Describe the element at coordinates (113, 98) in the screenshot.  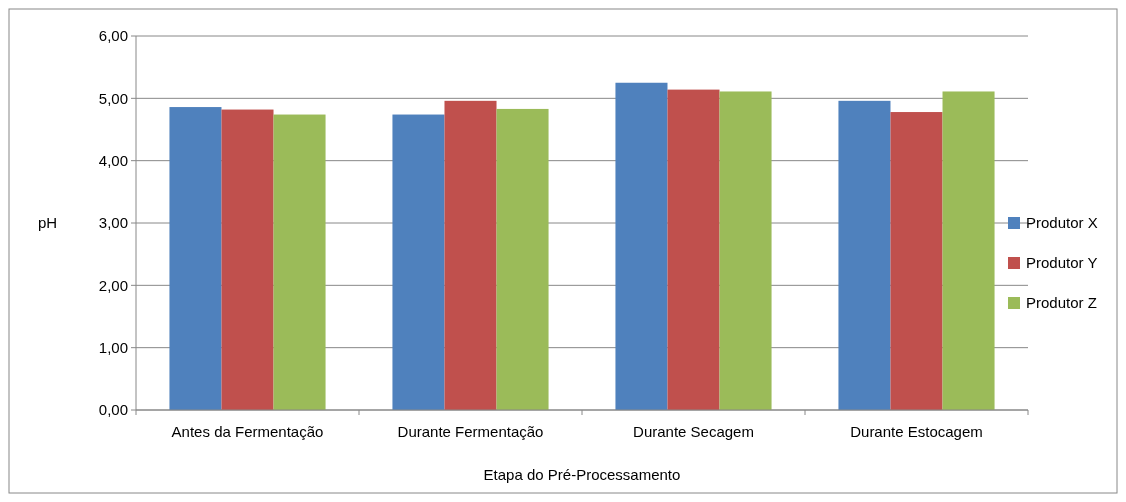
I see `y-tick-label: 5,00` at that location.